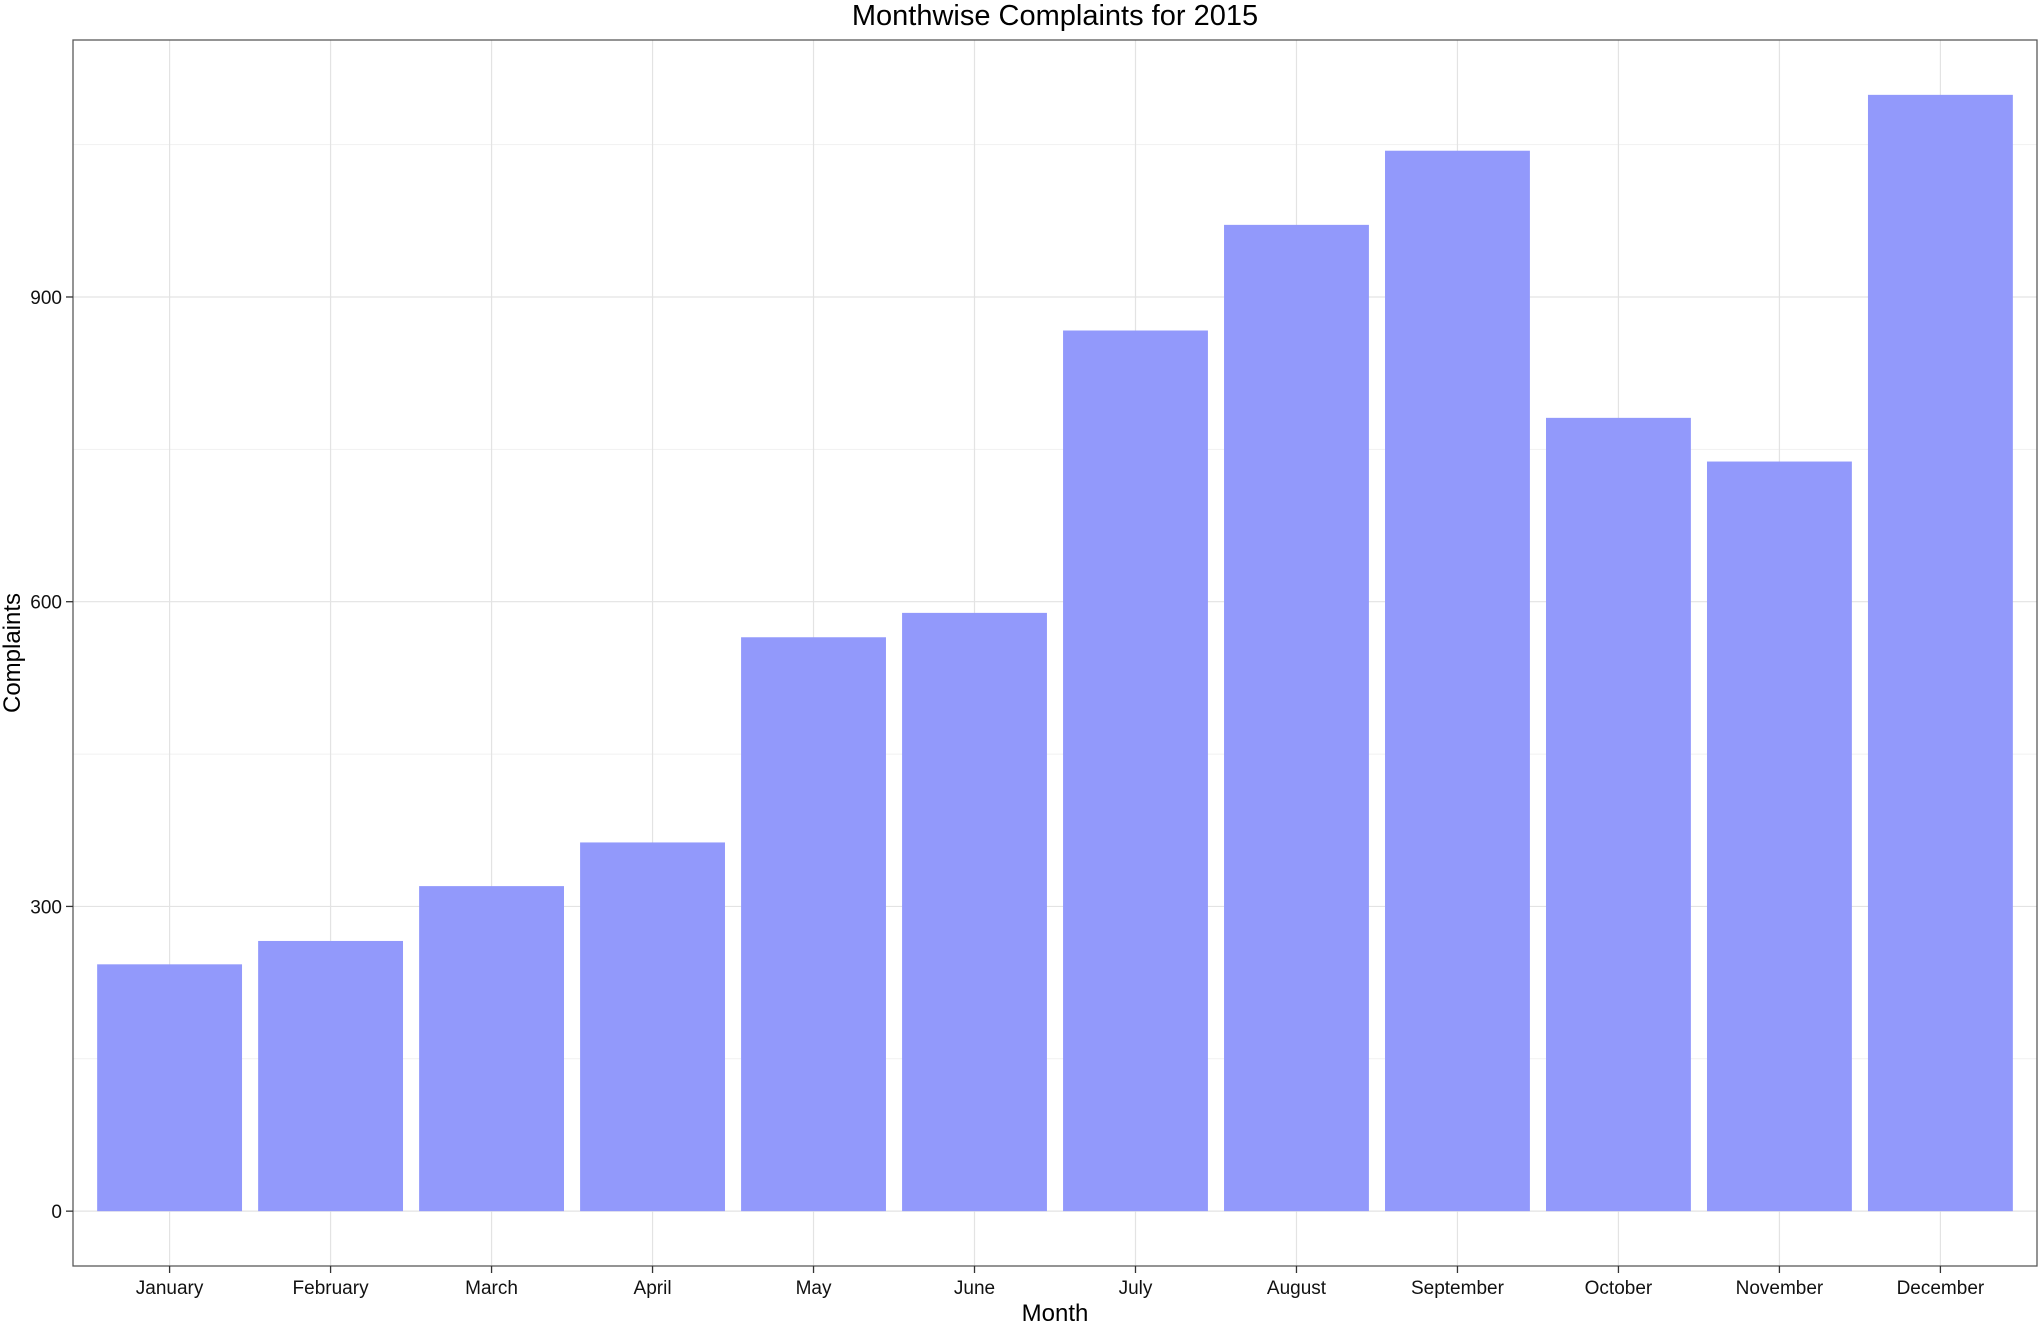 The image size is (2040, 1330). I want to click on bar-october, so click(1618, 814).